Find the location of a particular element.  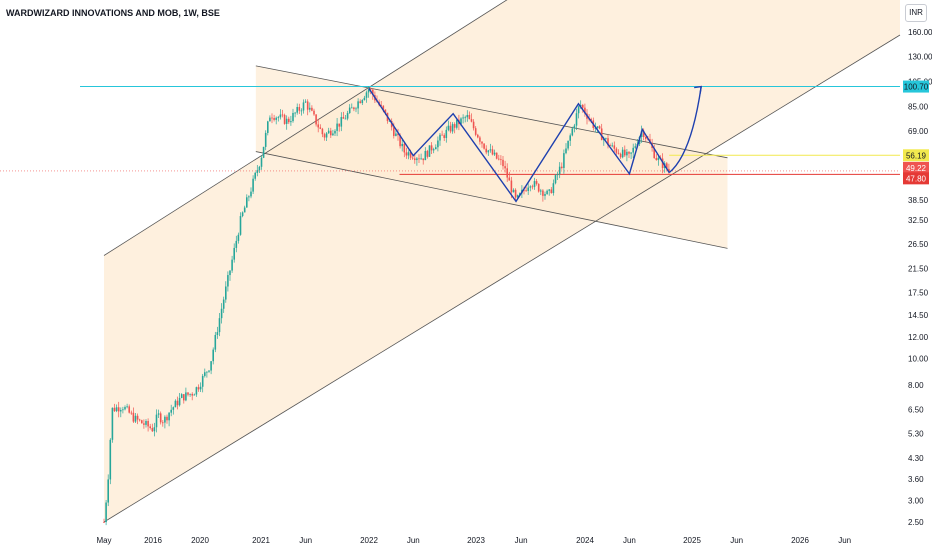

price-badge is located at coordinates (916, 167).